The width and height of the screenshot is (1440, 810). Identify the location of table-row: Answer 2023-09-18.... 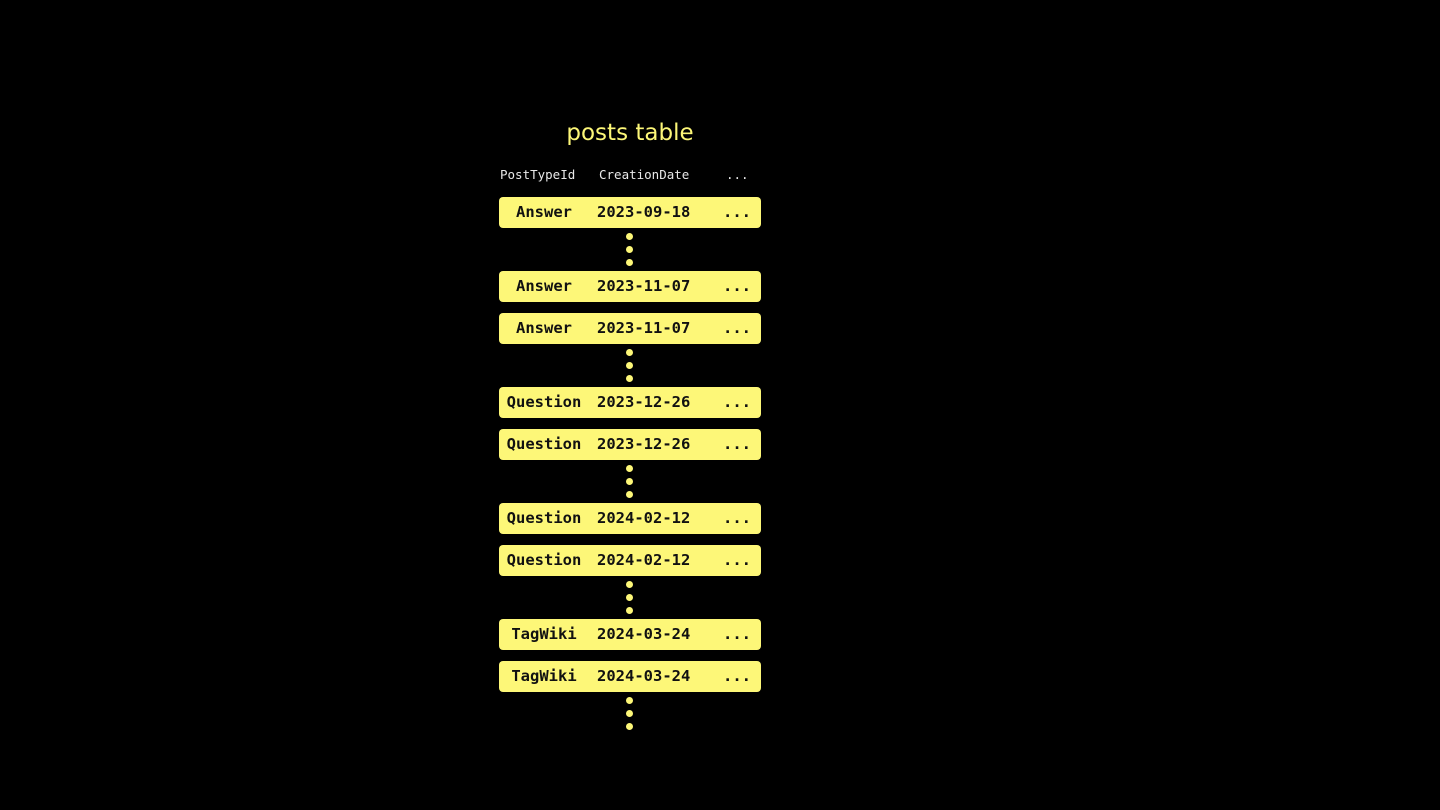
(630, 212).